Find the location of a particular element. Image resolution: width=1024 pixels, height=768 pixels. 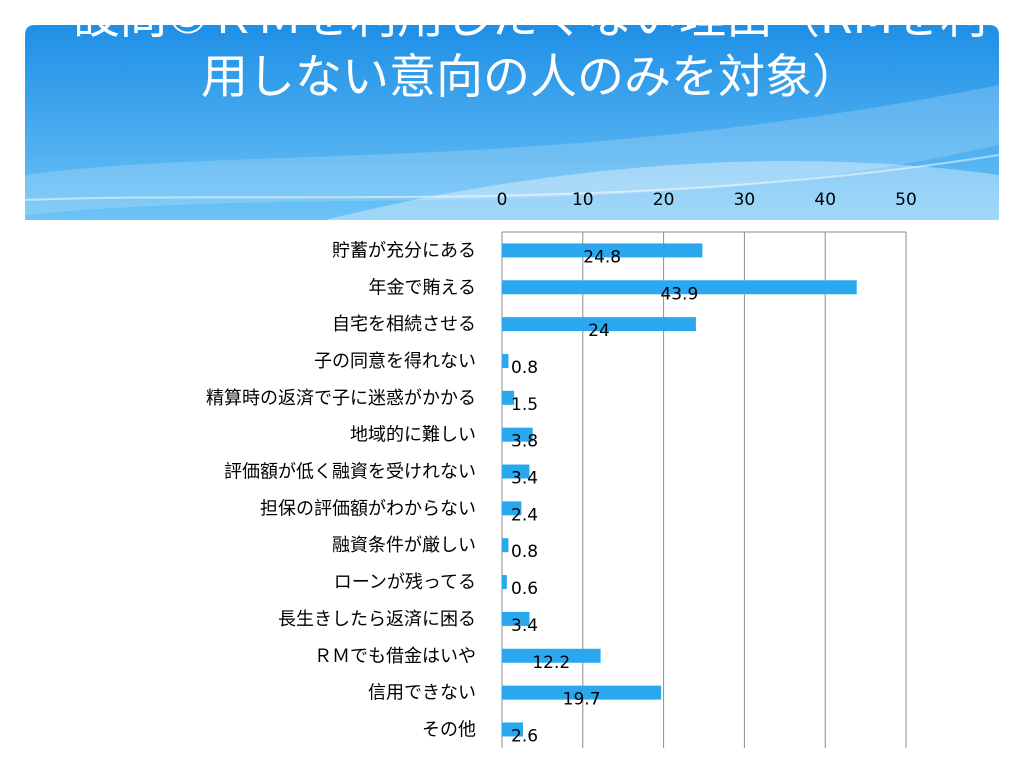

slide-title: 設問⑤ＲＭを利用したくない理由（RMを利用しない意向の人のみを対象） is located at coordinates (530, 52).